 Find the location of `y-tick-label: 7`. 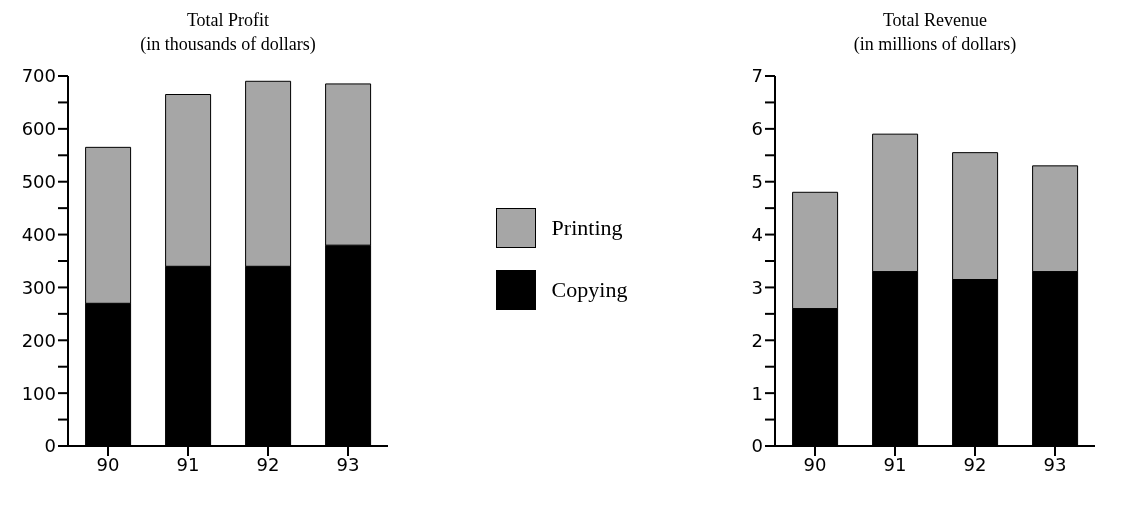

y-tick-label: 7 is located at coordinates (757, 76).